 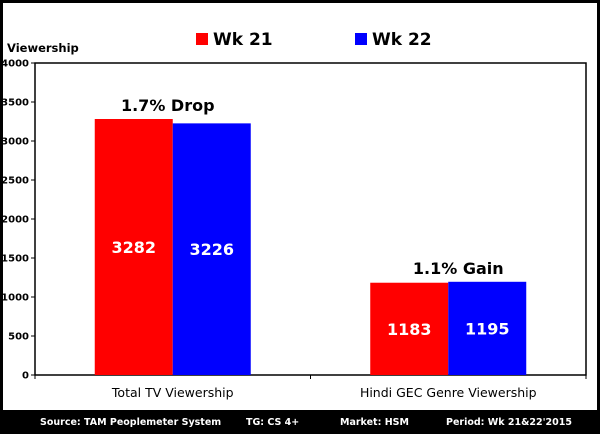 What do you see at coordinates (458, 268) in the screenshot?
I see `annotation: 1.1% Gain` at bounding box center [458, 268].